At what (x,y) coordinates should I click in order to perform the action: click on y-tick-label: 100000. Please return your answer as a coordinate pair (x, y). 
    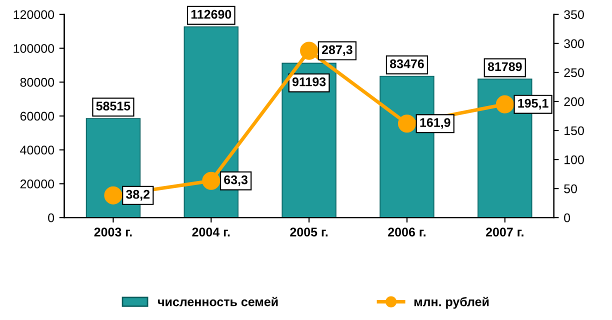
    Looking at the image, I should click on (34, 48).